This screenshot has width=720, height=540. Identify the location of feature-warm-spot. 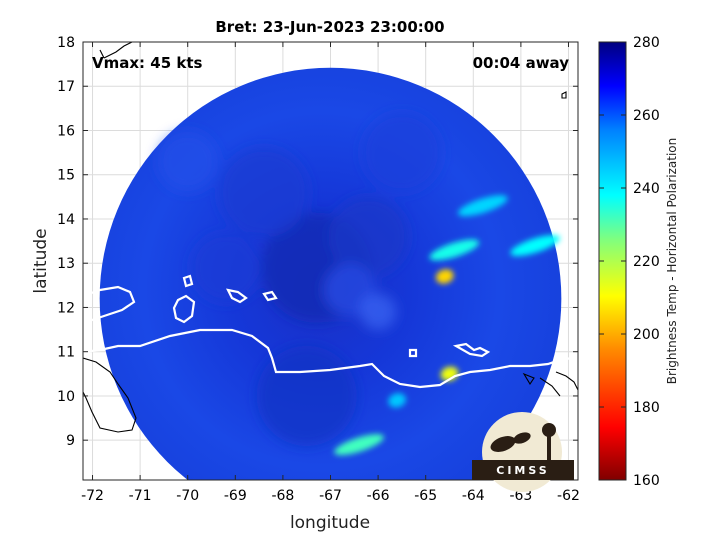
(397, 400).